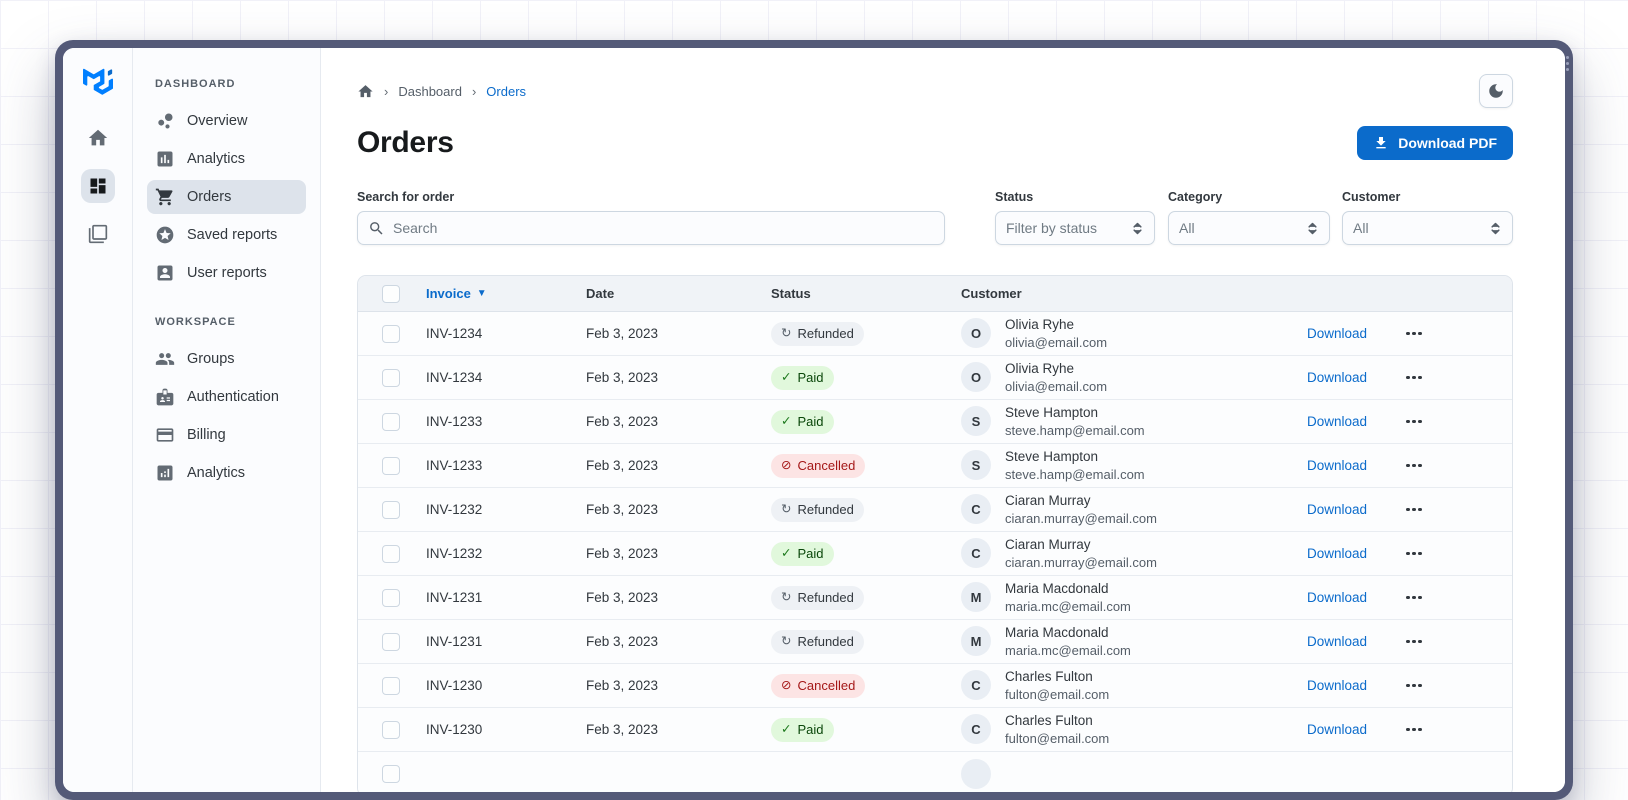  Describe the element at coordinates (786, 597) in the screenshot. I see `status-icon: ↻` at that location.